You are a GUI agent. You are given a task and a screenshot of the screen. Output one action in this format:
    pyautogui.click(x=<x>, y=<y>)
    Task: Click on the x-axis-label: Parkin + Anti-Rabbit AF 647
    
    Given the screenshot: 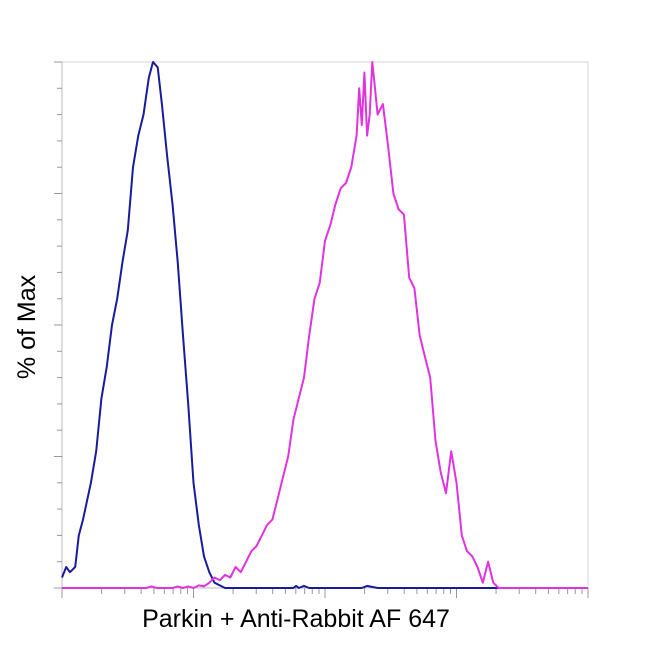 What is the action you would take?
    pyautogui.click(x=296, y=619)
    